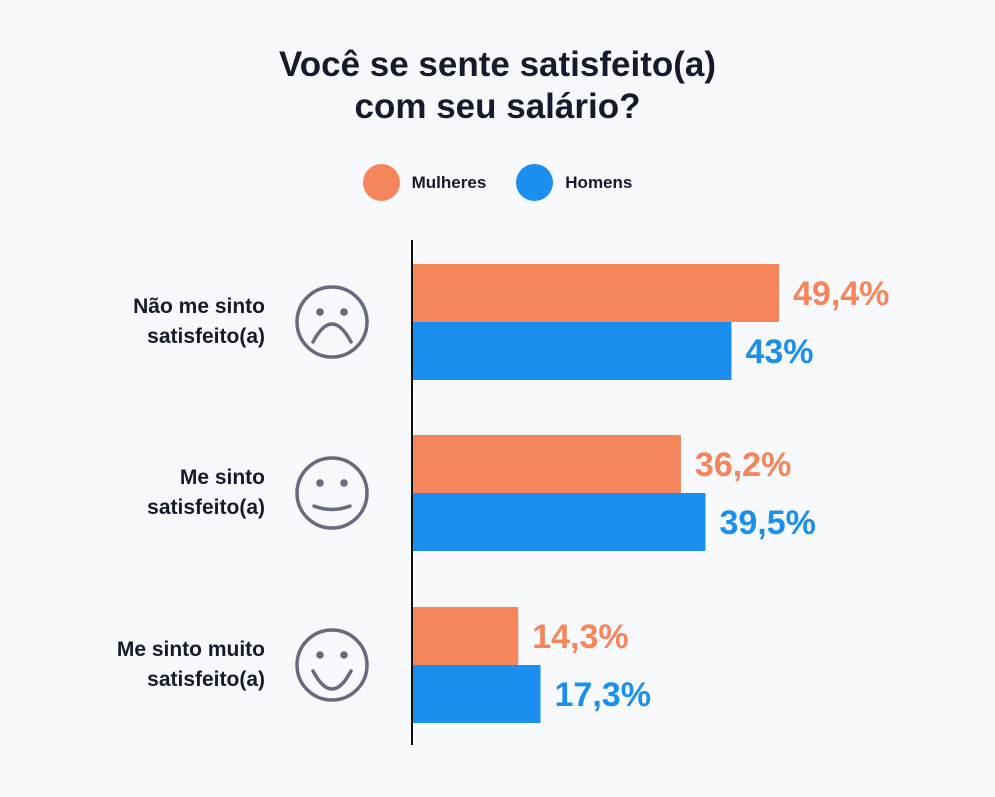  I want to click on data-label: 14,3%, so click(580, 637).